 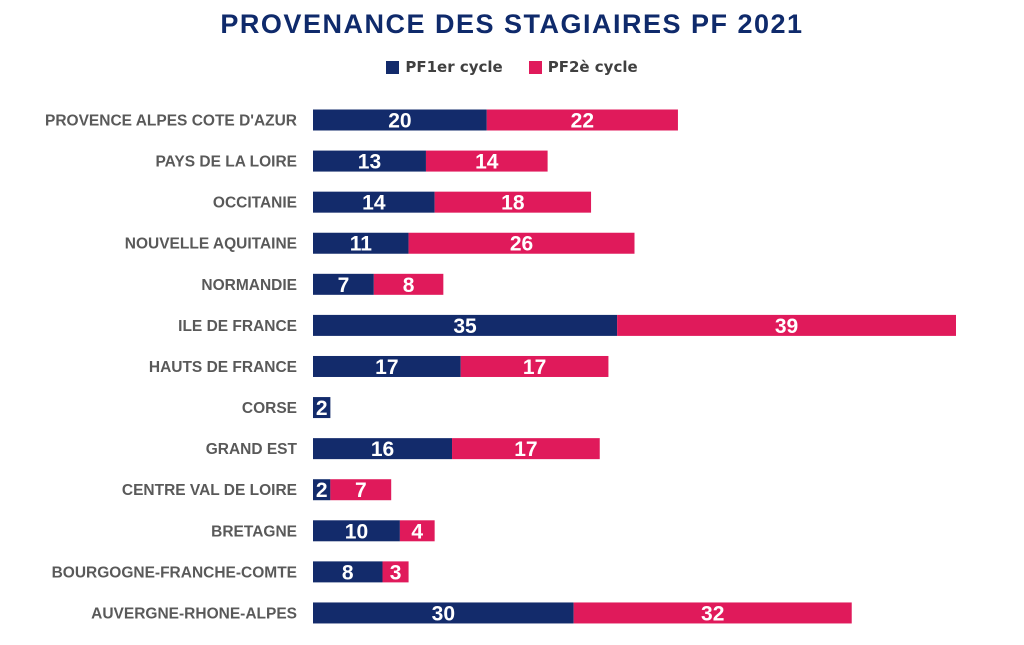 I want to click on legend-label-pf1: PF1er cycle, so click(x=454, y=67).